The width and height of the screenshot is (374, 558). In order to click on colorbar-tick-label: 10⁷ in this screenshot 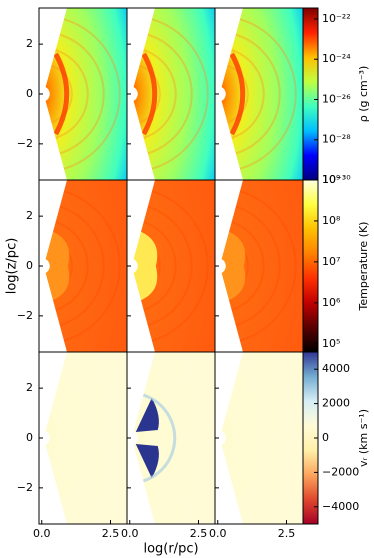, I will do `click(331, 261)`.